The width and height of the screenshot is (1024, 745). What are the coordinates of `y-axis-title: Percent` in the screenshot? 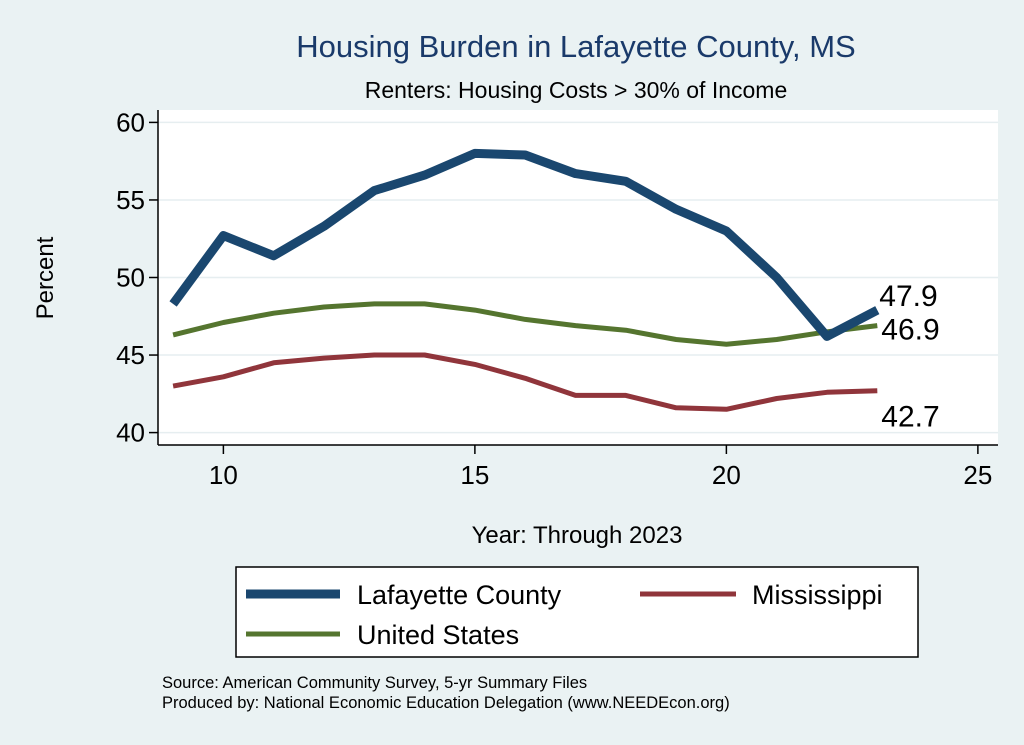 It's located at (45, 277).